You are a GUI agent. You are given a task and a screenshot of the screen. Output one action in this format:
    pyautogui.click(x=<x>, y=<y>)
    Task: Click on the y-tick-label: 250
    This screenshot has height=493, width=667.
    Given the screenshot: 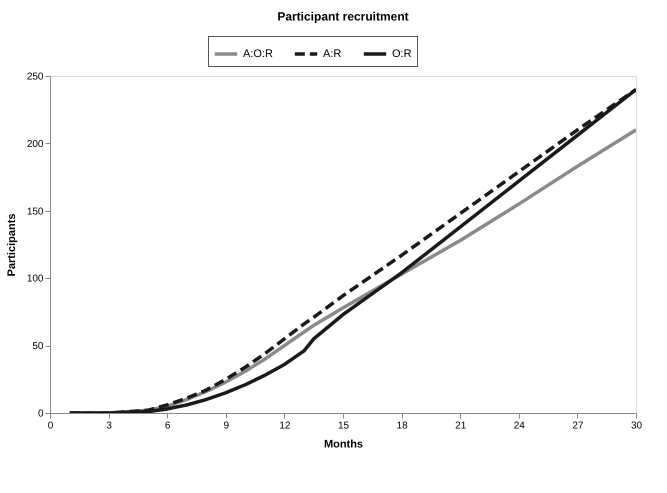 What is the action you would take?
    pyautogui.click(x=35, y=77)
    